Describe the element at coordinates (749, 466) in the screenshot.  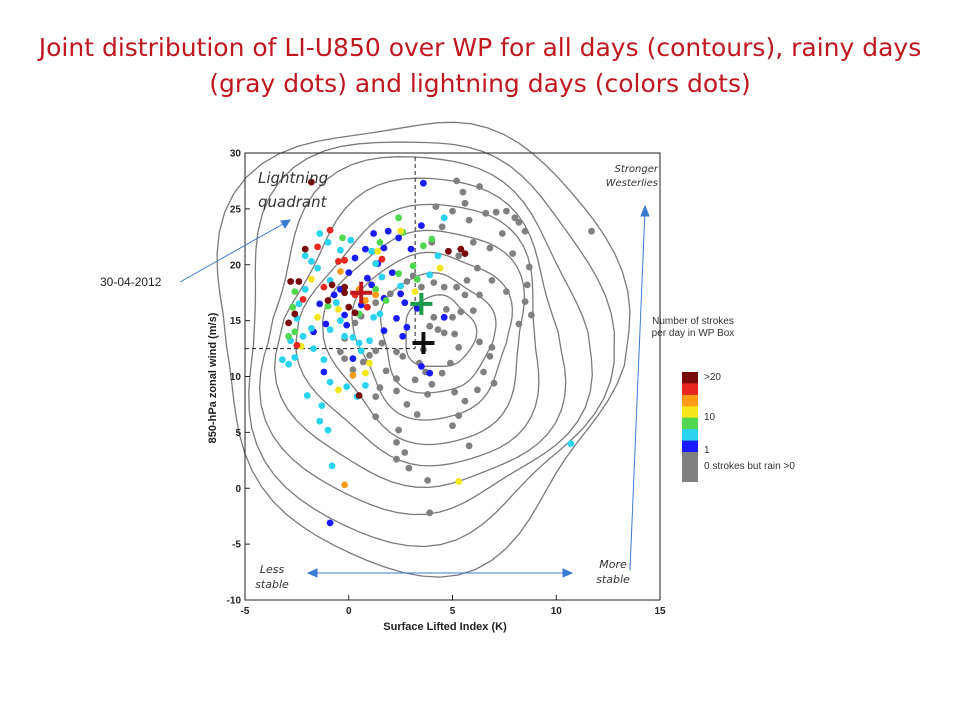
I see `legend-label-zero: 0 strokes but rain >0` at that location.